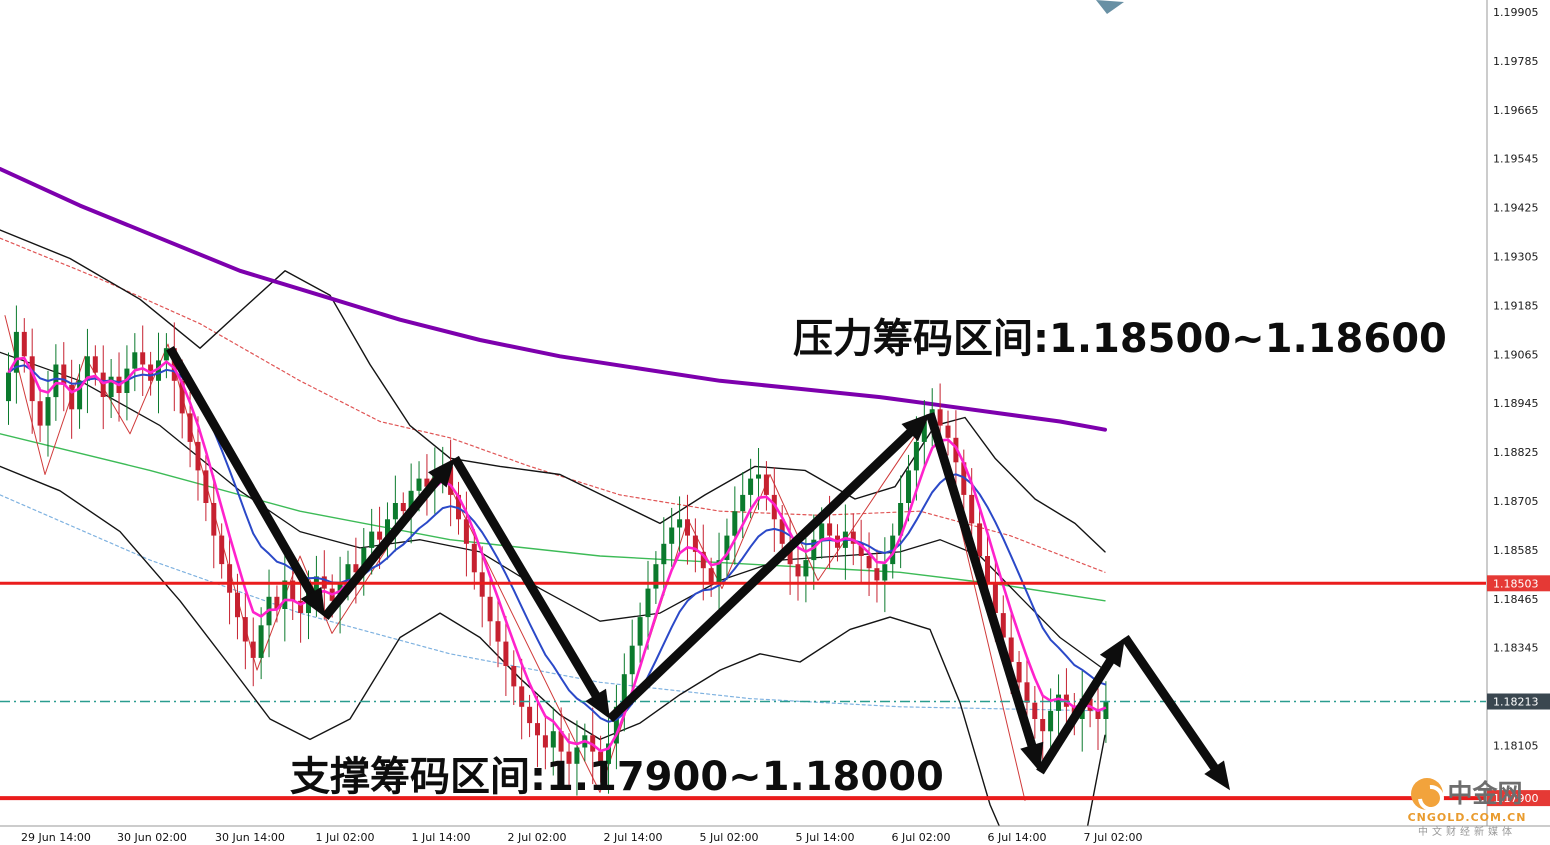  Describe the element at coordinates (1113, 837) in the screenshot. I see `svg-text: 7 Jul 02:00` at that location.